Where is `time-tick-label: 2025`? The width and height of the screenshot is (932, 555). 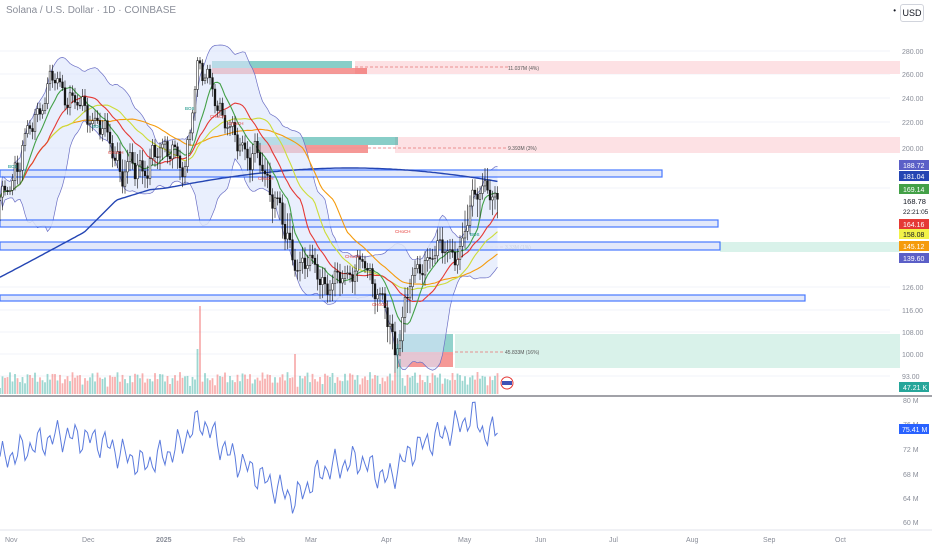
time-tick-label: 2025 is located at coordinates (164, 540).